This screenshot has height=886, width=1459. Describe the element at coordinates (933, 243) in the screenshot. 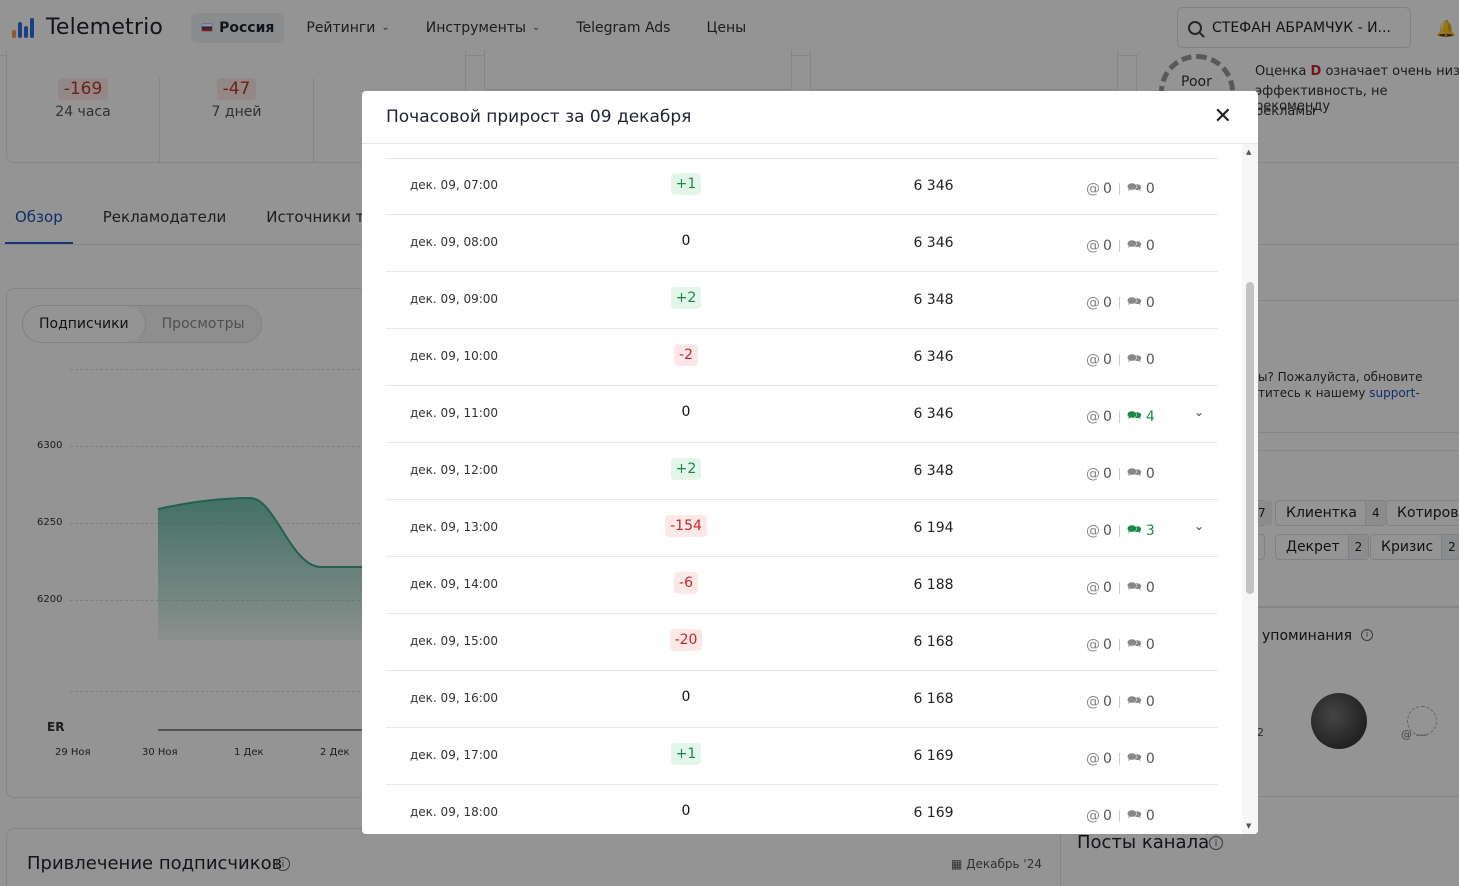

I see `row-total: 6 346` at that location.